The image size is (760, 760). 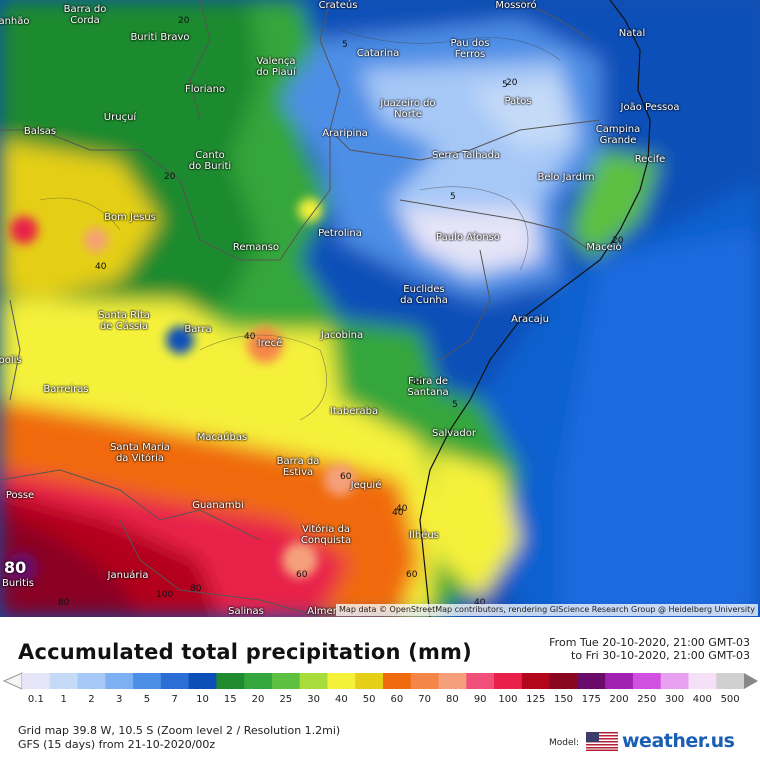 I want to click on city-name-line: Canto, so click(x=210, y=155).